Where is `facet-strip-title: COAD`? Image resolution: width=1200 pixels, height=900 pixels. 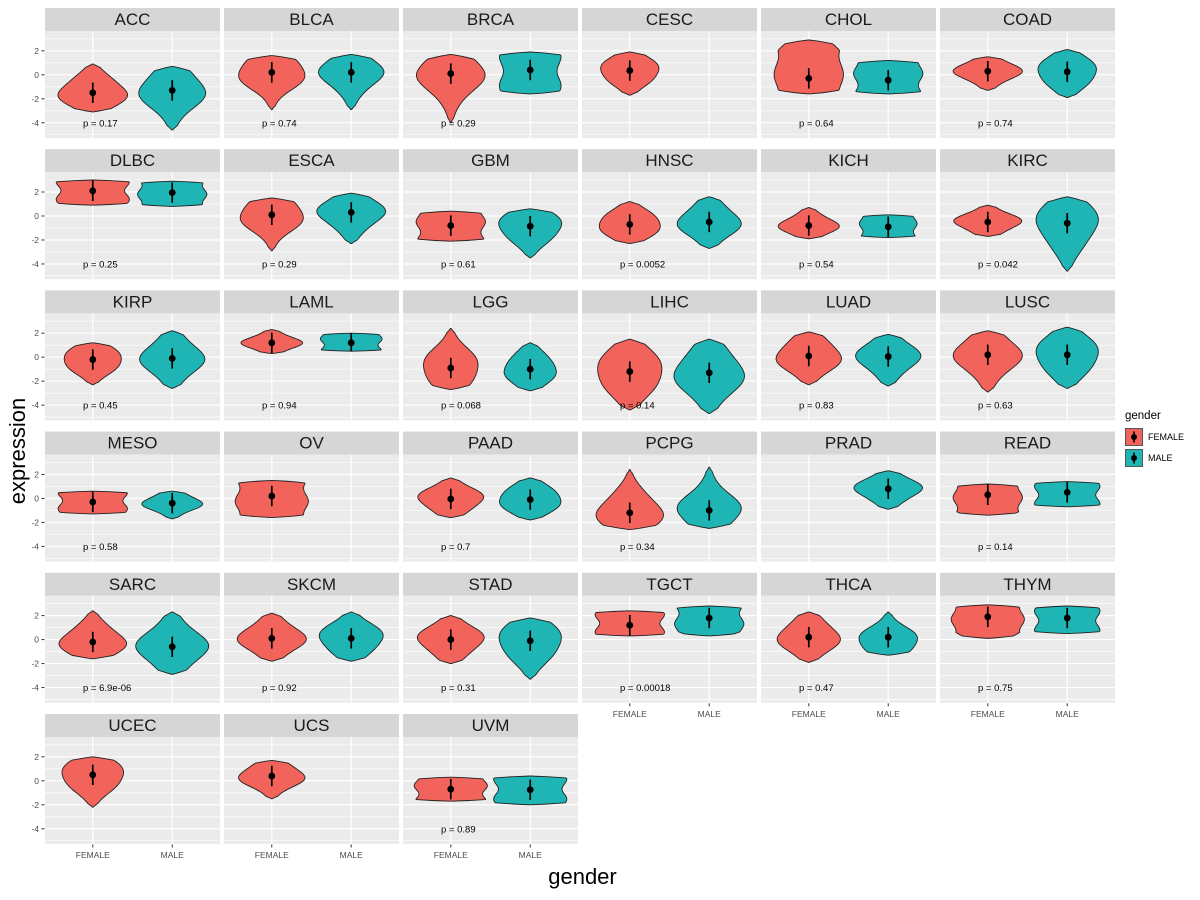
facet-strip-title: COAD is located at coordinates (1027, 19).